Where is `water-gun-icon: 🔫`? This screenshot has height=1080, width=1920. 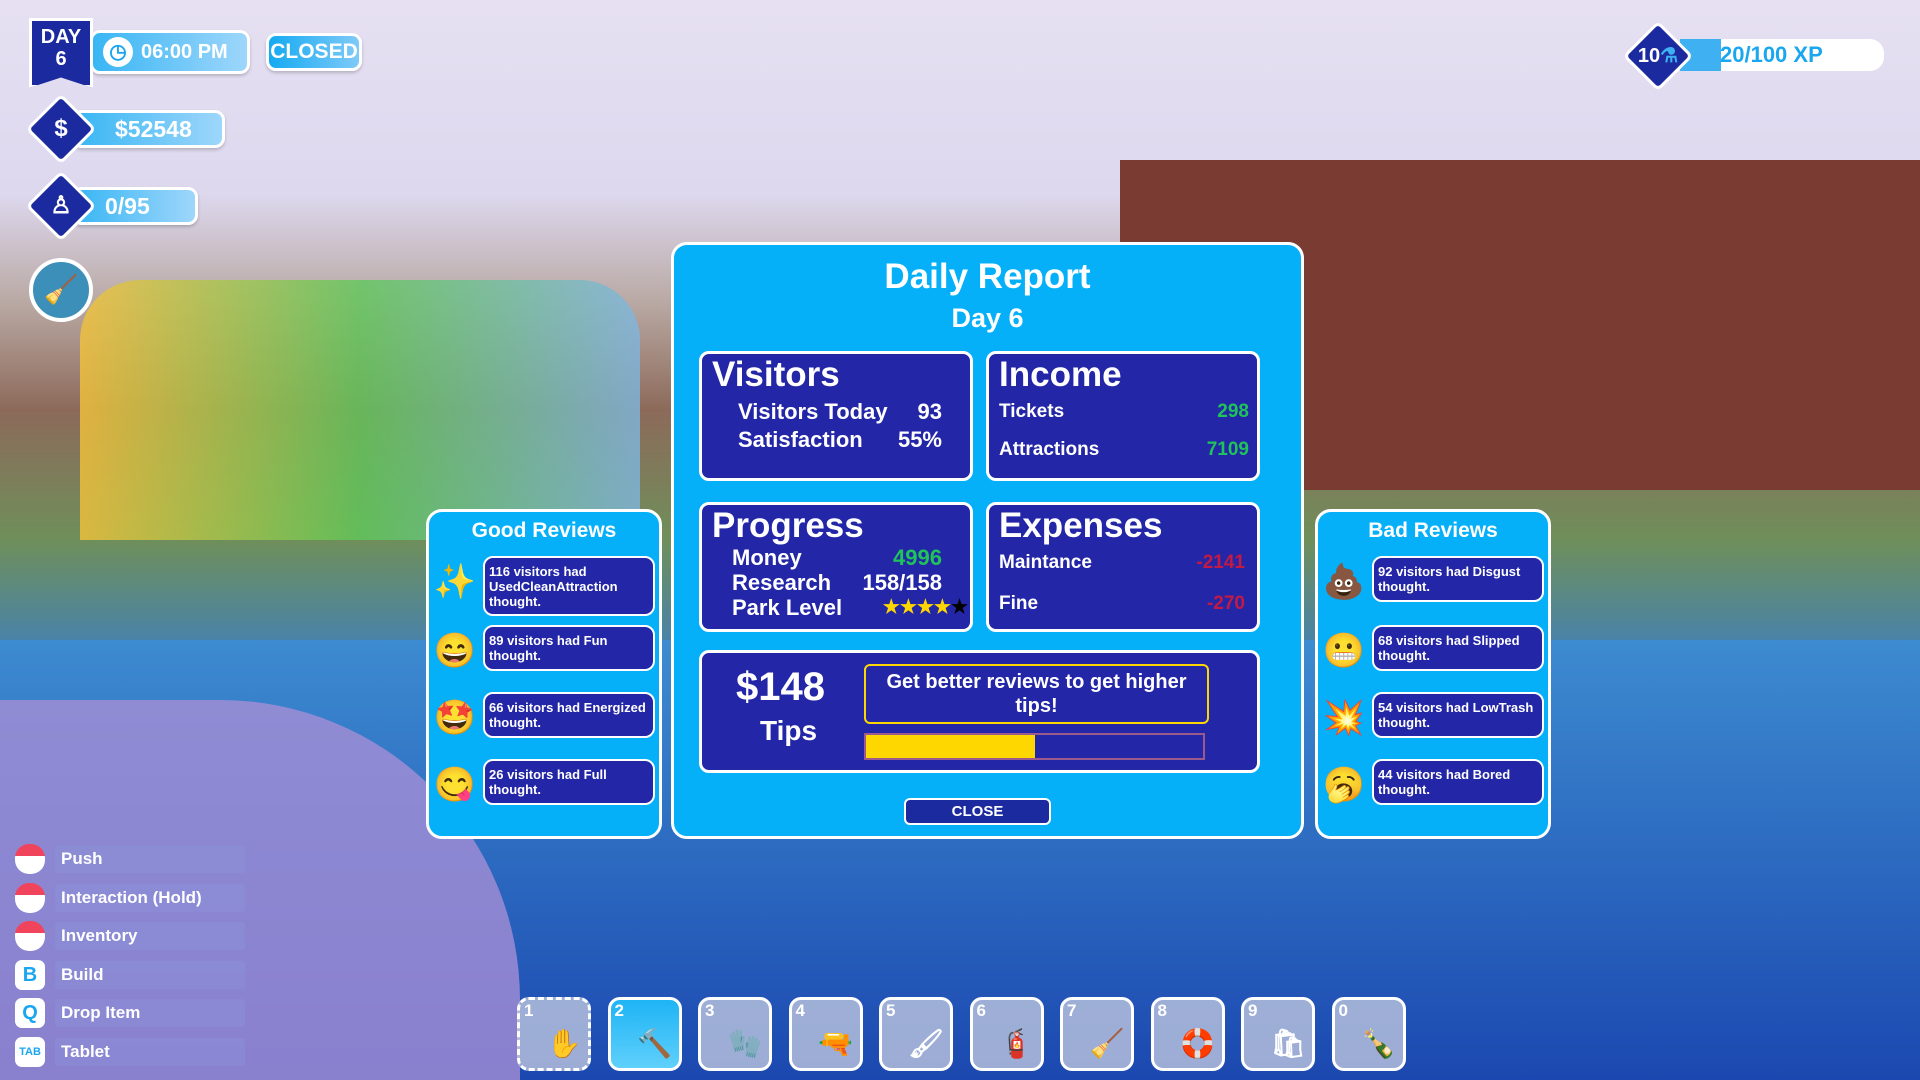
water-gun-icon: 🔫 is located at coordinates (835, 1043).